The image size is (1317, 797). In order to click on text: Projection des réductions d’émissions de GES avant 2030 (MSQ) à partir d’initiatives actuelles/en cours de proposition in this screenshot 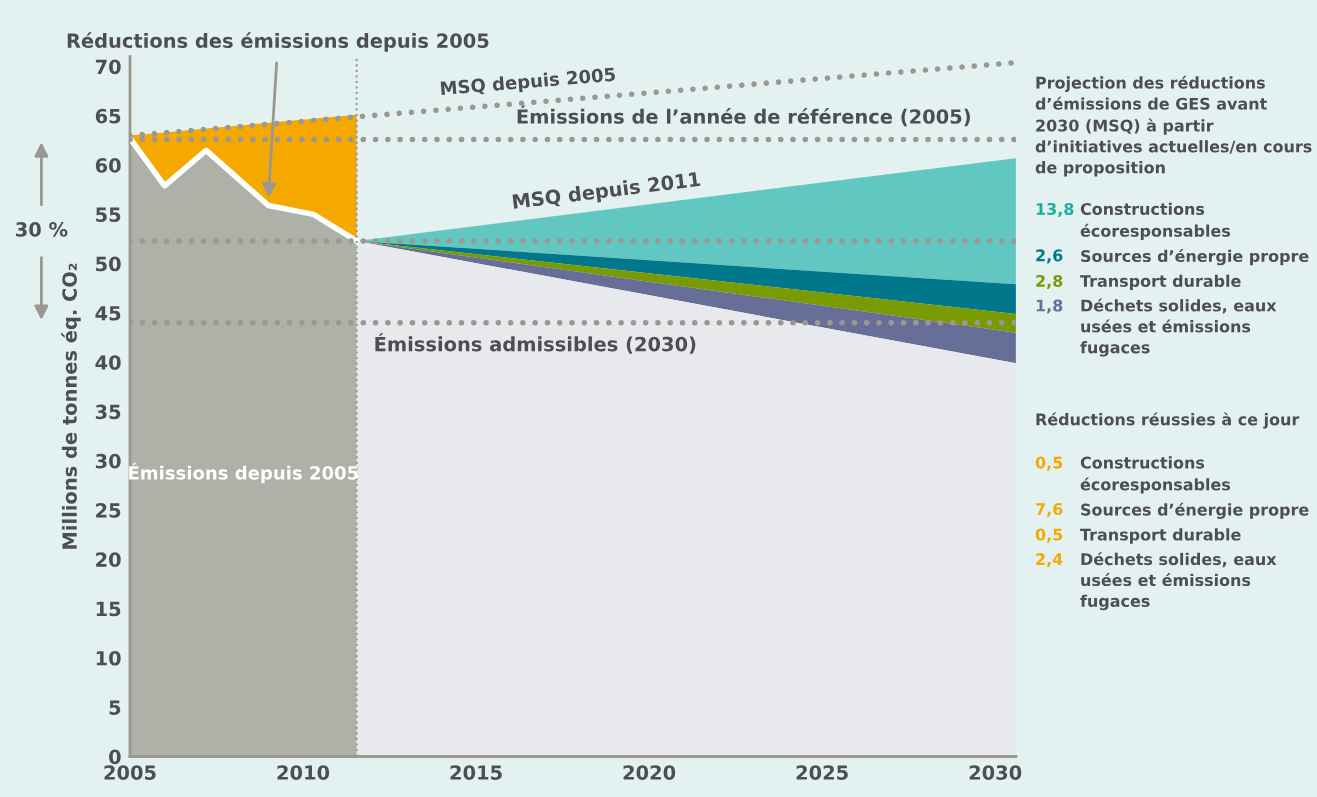, I will do `click(1173, 126)`.